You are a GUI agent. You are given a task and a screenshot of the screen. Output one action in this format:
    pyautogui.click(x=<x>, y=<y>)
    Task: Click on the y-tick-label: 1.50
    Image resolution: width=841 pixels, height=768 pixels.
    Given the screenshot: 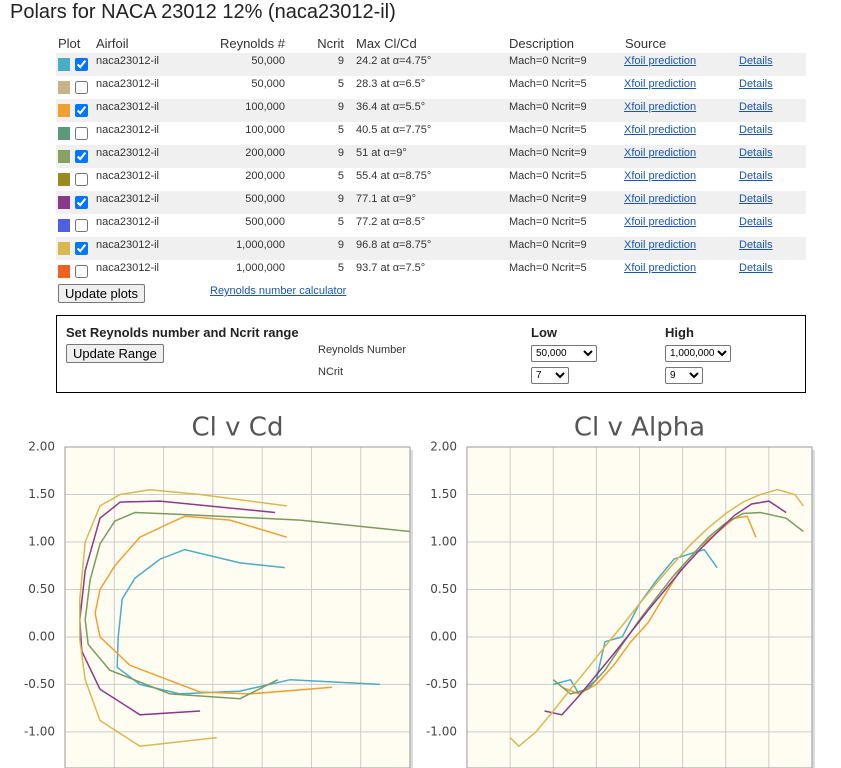 What is the action you would take?
    pyautogui.click(x=443, y=494)
    